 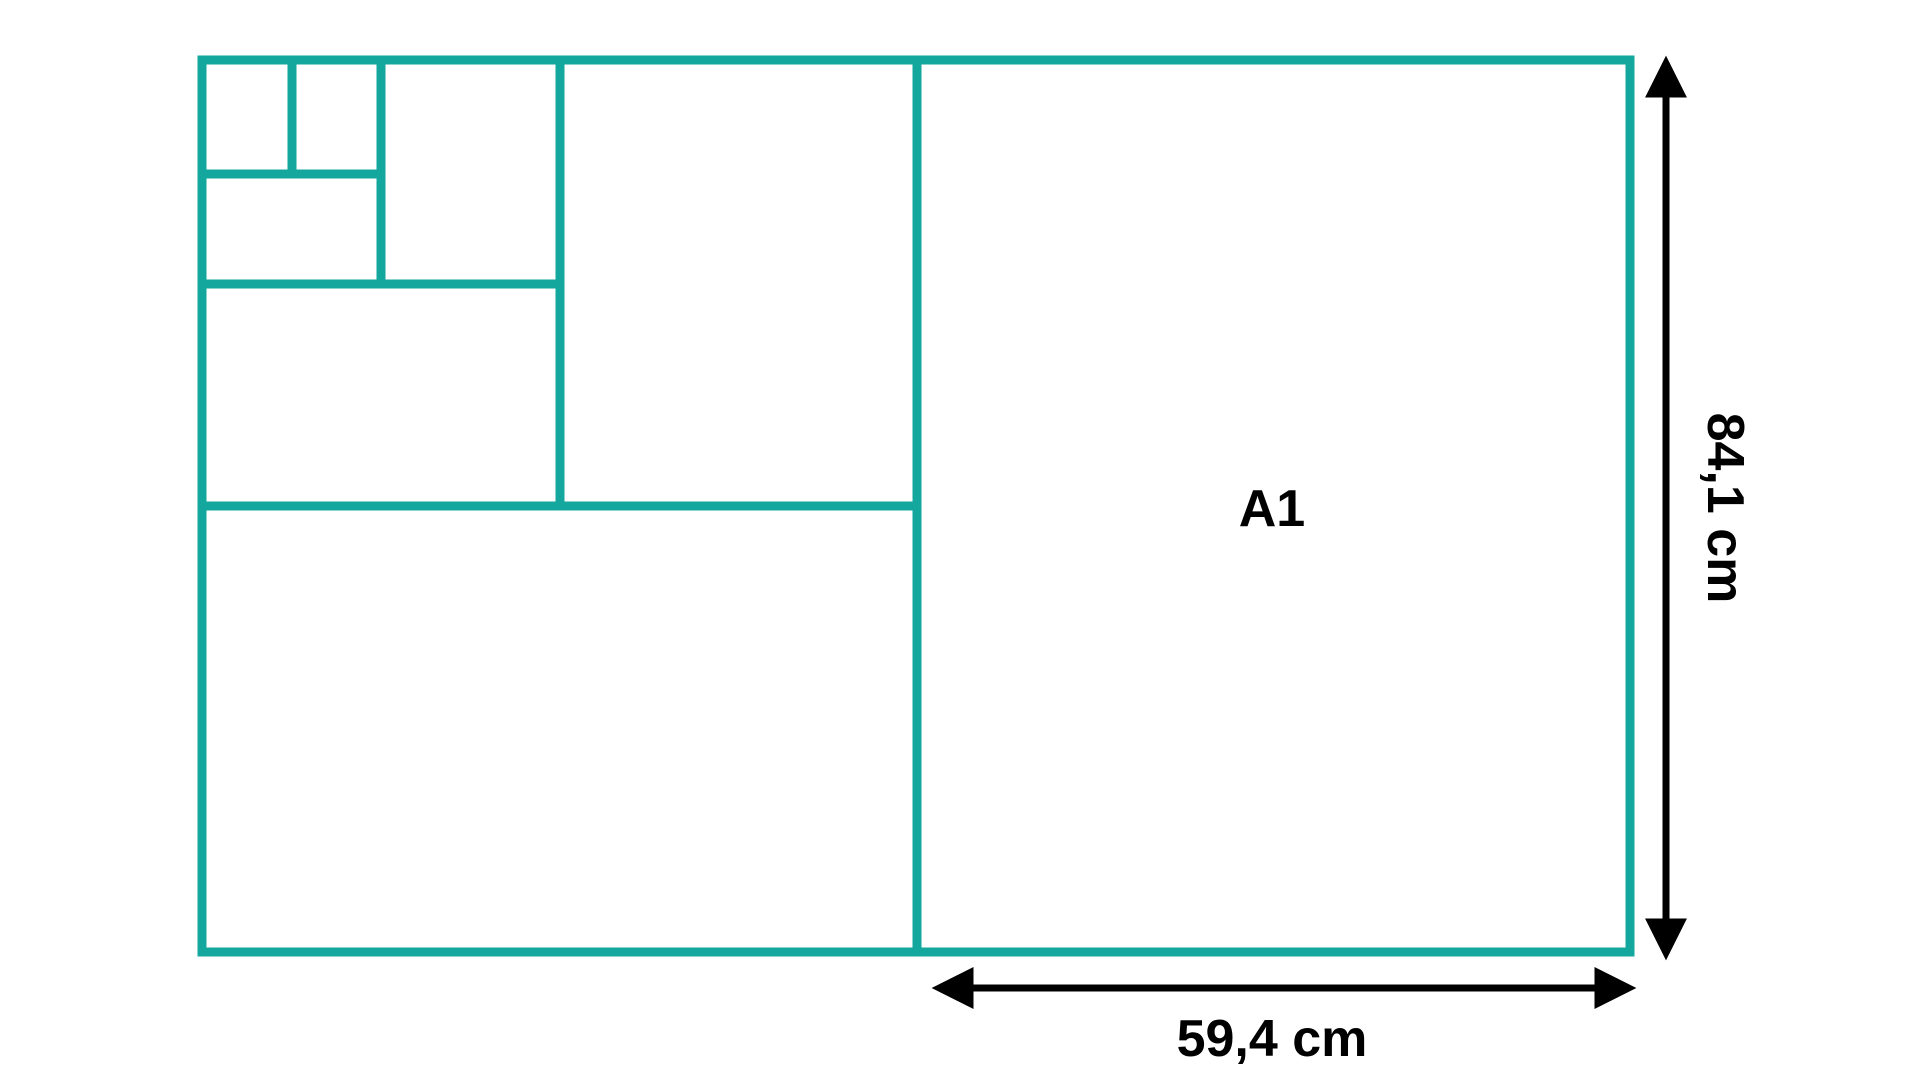 What do you see at coordinates (1272, 1039) in the screenshot?
I see `width-label: 59,4 cm` at bounding box center [1272, 1039].